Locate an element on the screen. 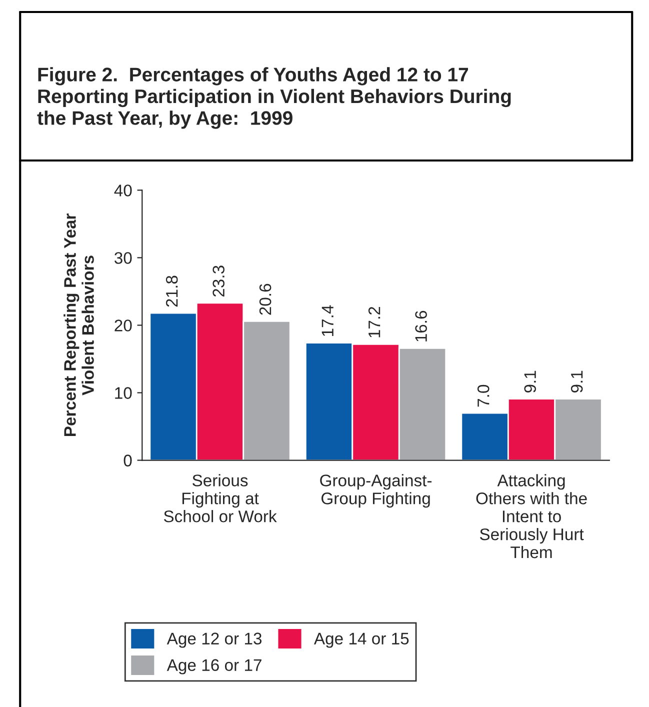  y-tick-label: 0 is located at coordinates (128, 460).